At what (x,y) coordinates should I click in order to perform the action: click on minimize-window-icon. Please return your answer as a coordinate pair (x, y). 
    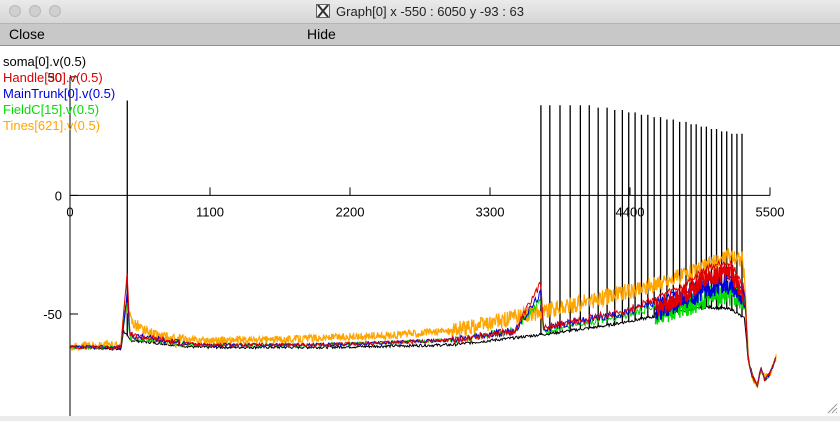
    Looking at the image, I should click on (35, 11).